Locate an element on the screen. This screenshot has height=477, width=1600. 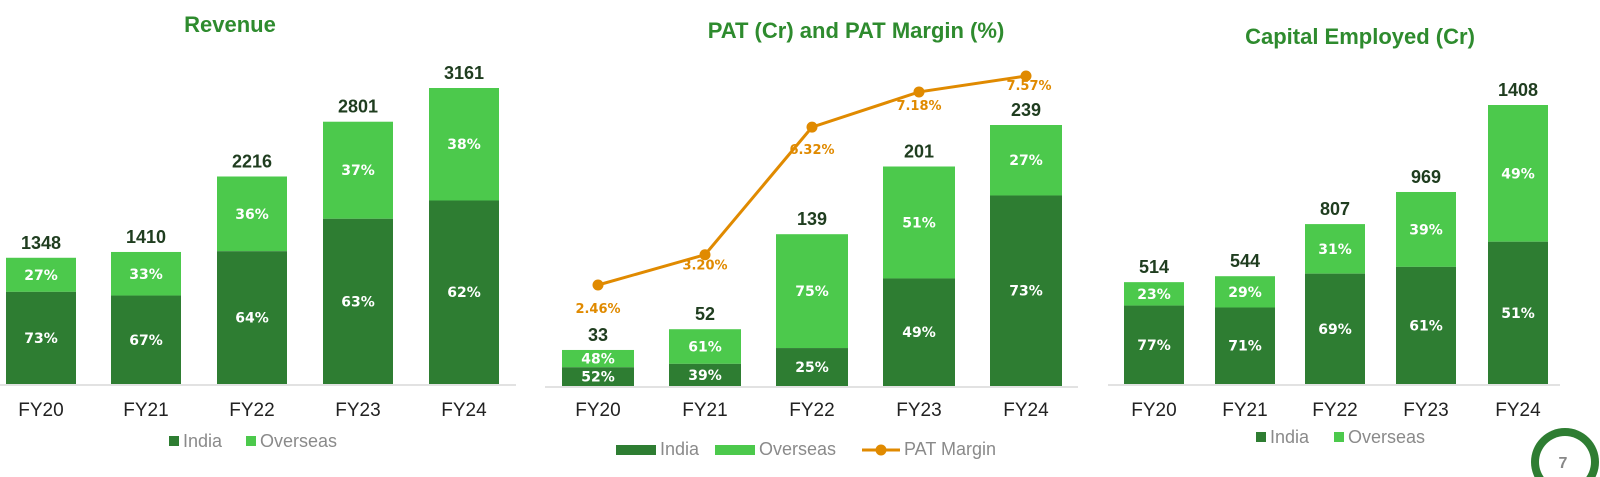
india-pct-label: 52% is located at coordinates (598, 378).